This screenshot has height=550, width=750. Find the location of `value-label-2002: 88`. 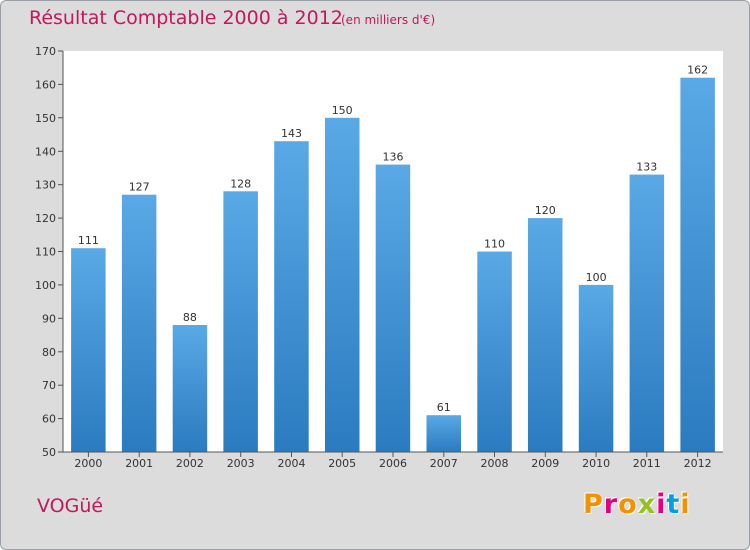

value-label-2002: 88 is located at coordinates (190, 317).